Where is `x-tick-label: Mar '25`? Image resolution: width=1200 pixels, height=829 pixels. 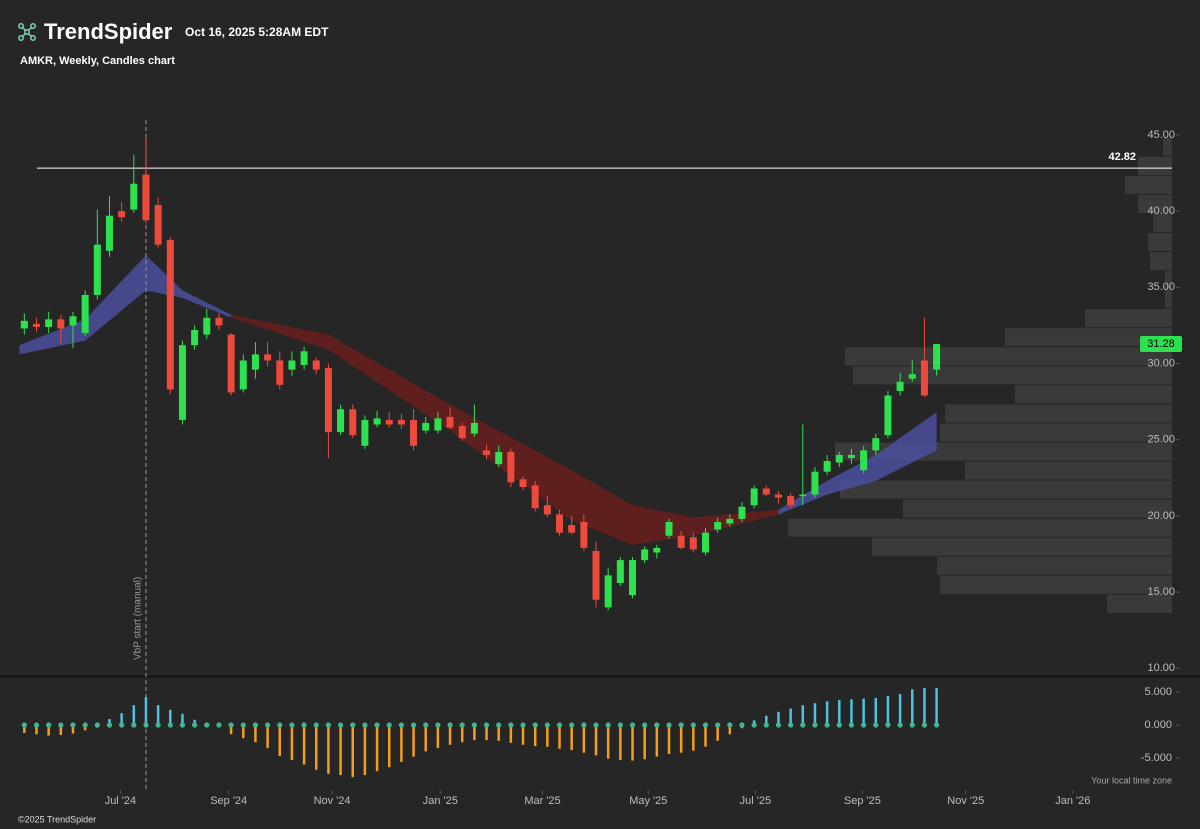 x-tick-label: Mar '25 is located at coordinates (542, 801).